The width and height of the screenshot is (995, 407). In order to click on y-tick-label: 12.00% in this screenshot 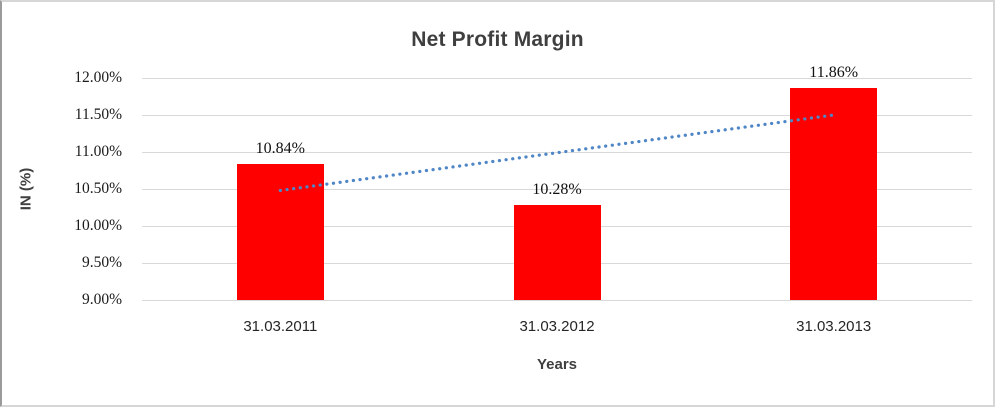, I will do `click(98, 77)`.